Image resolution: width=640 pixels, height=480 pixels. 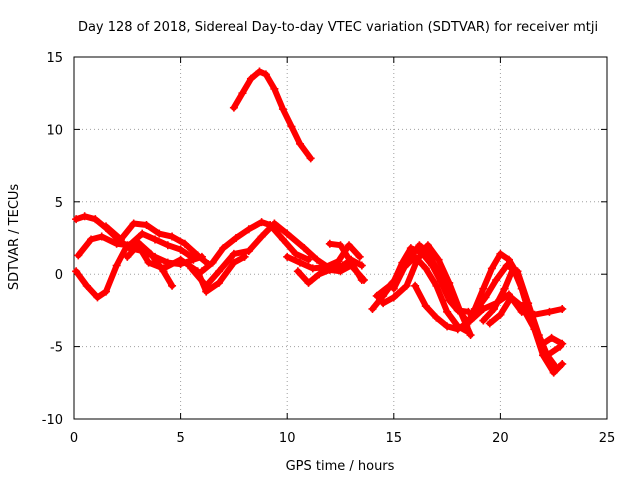 I want to click on y-tick-label: 0, so click(x=59, y=275).